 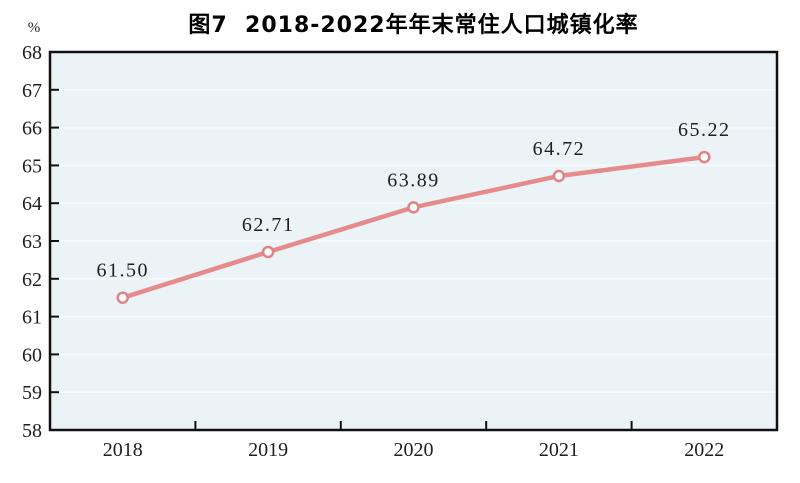 I want to click on y-axis-tick-label: 65, so click(x=32, y=166).